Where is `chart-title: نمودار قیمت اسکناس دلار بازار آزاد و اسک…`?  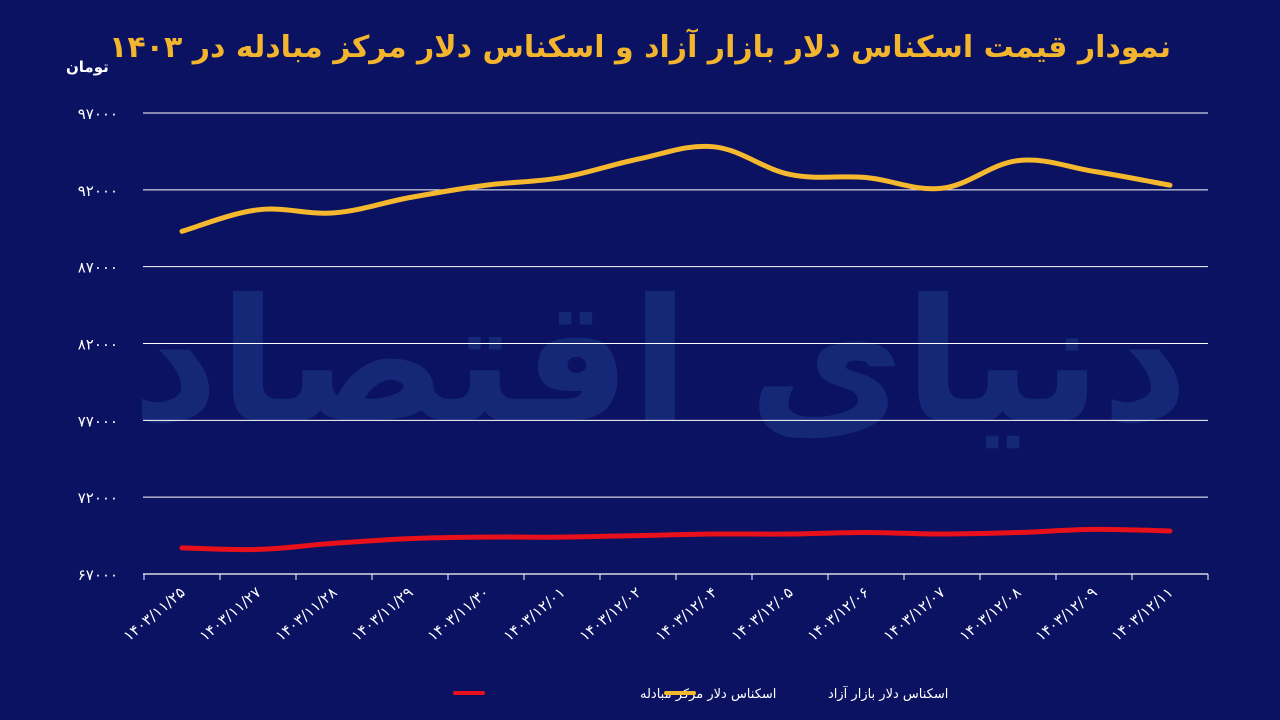
chart-title: نمودار قیمت اسکناس دلار بازار آزاد و اسک… is located at coordinates (640, 47).